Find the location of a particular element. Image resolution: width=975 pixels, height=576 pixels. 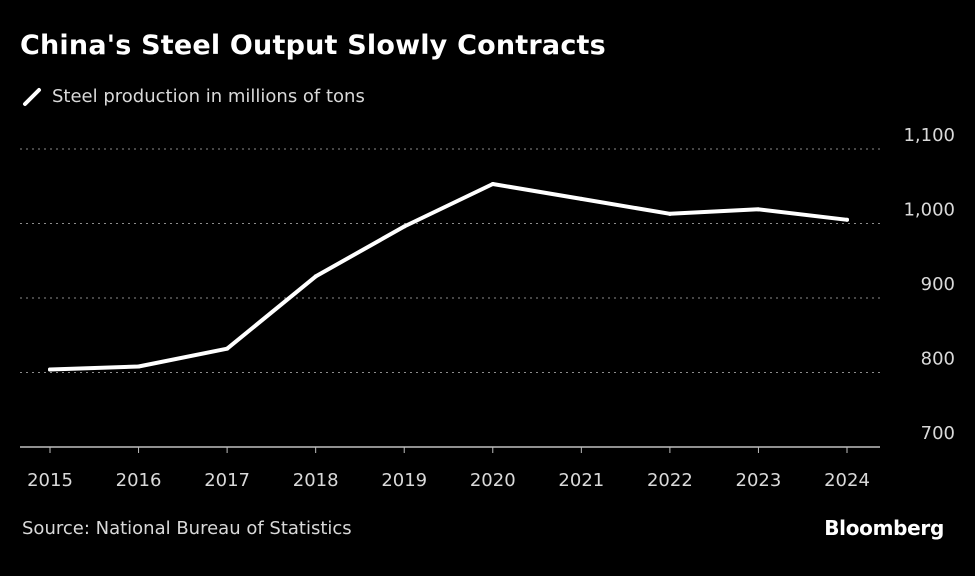

x-tick-label: 2024 is located at coordinates (847, 480).